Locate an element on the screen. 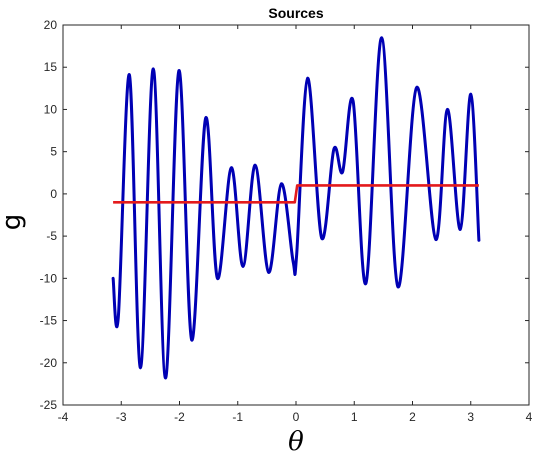 This screenshot has width=550, height=457. x-tick-label: 2 is located at coordinates (412, 417).